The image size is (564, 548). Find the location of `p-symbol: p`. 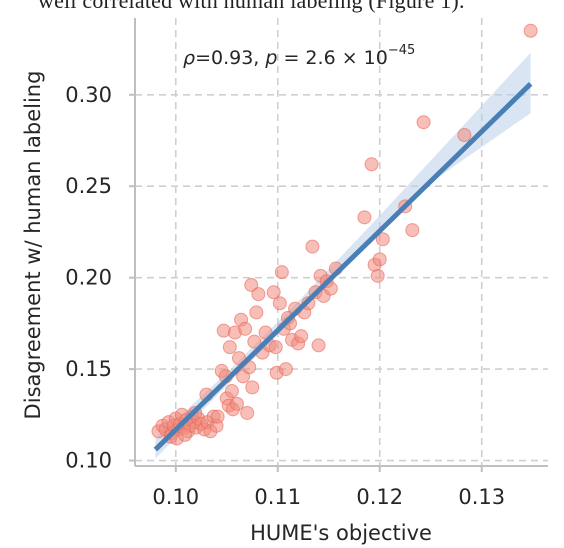

p-symbol: p is located at coordinates (270, 58).